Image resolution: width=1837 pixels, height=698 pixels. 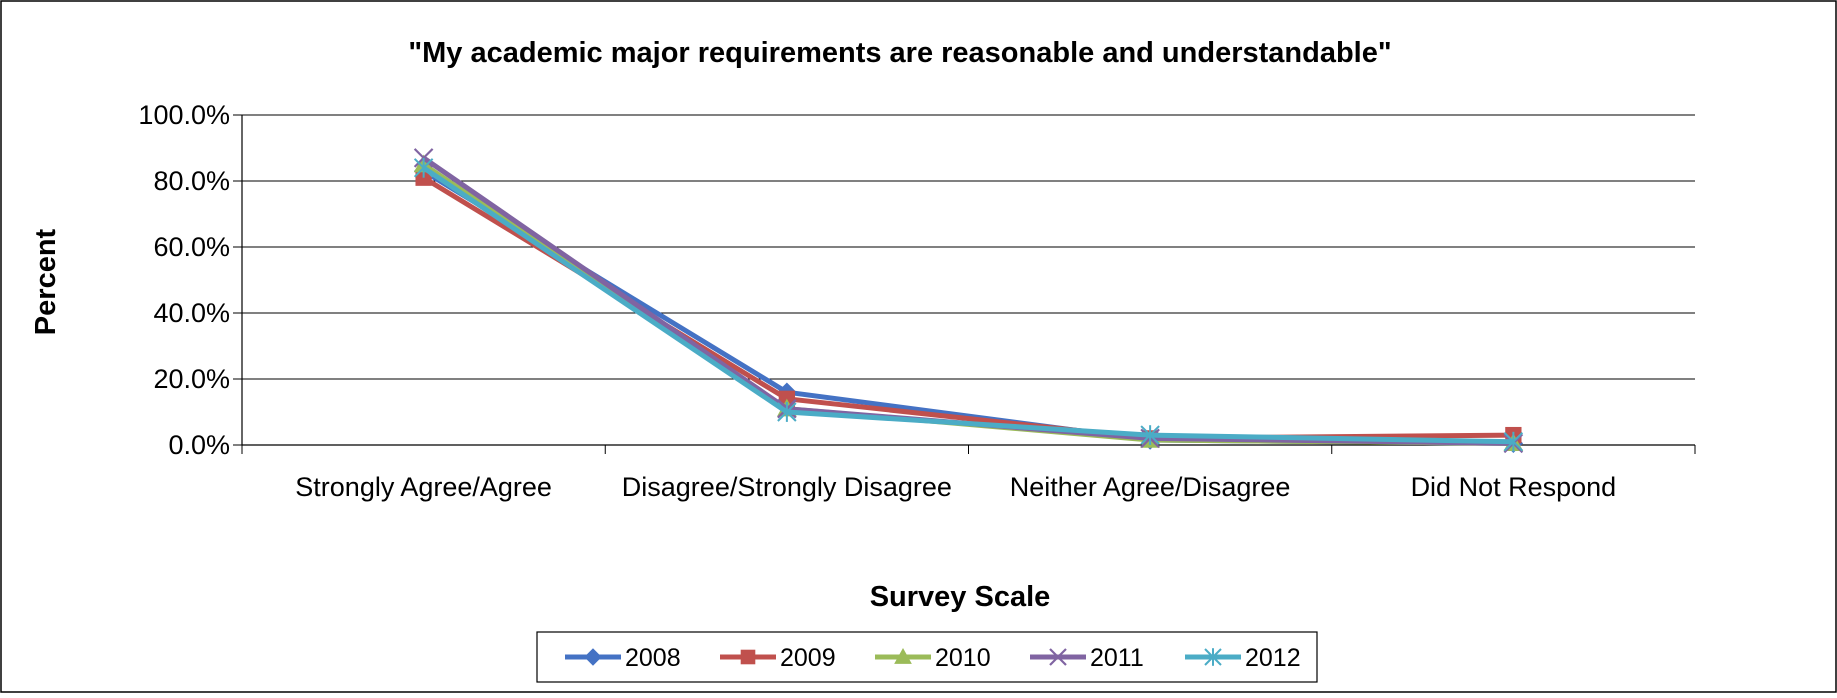 I want to click on legend-label: 2010, so click(x=963, y=658).